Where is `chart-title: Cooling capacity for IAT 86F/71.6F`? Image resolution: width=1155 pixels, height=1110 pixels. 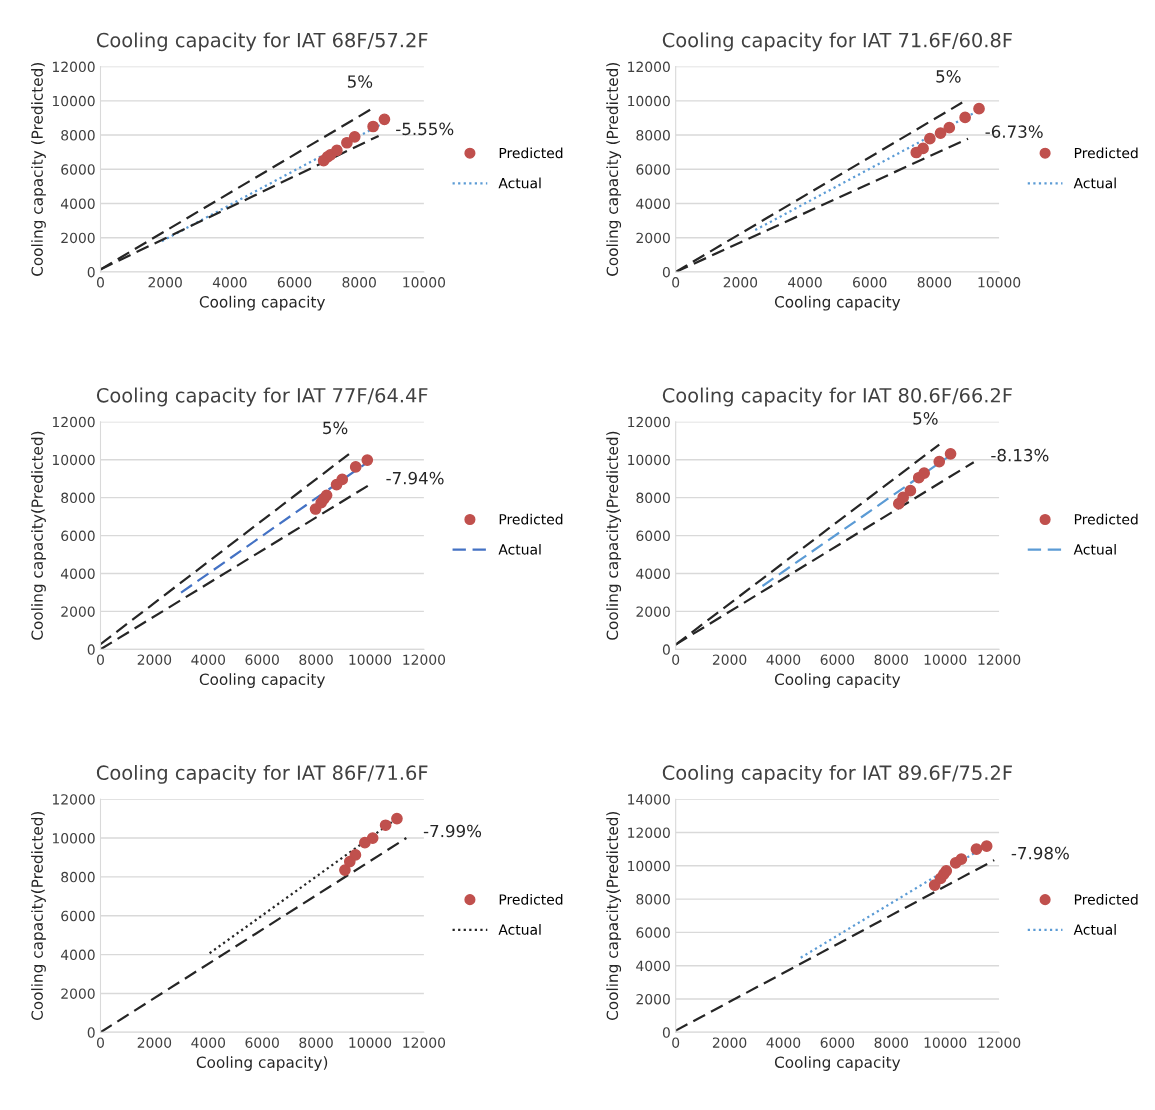
chart-title: Cooling capacity for IAT 86F/71.6F is located at coordinates (262, 774).